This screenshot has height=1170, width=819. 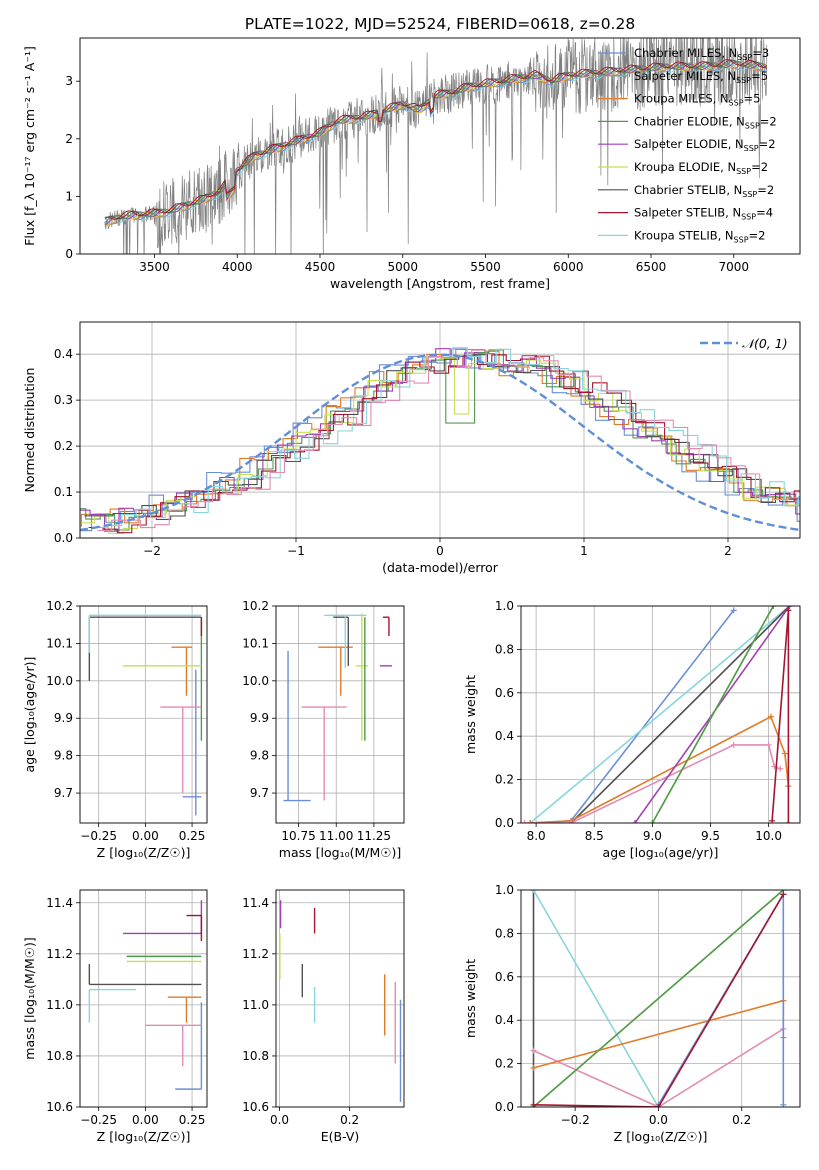 I want to click on series-chabrier_stelib, so click(x=680, y=714).